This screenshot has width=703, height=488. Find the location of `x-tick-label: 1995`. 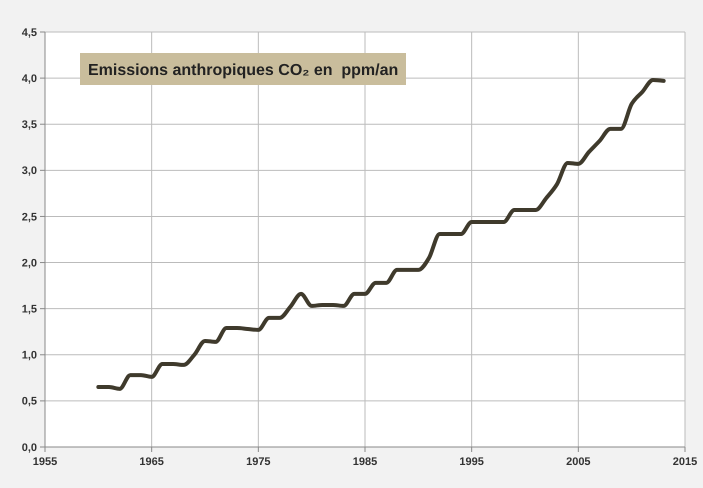

x-tick-label: 1995 is located at coordinates (471, 462).